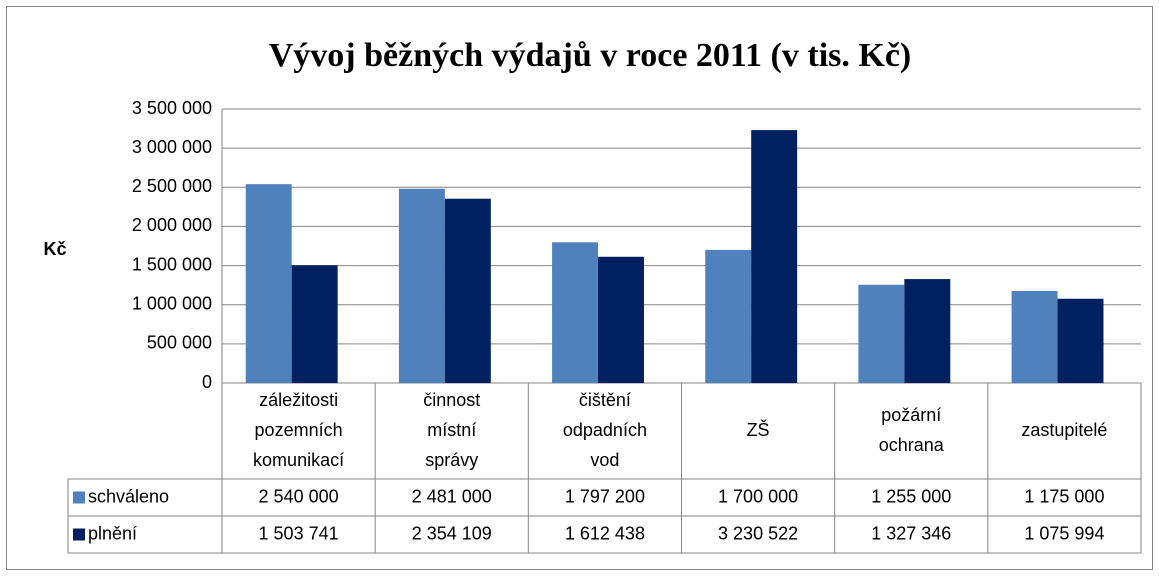 Image resolution: width=1159 pixels, height=581 pixels. I want to click on y-tick-label: 1 000 000, so click(172, 303).